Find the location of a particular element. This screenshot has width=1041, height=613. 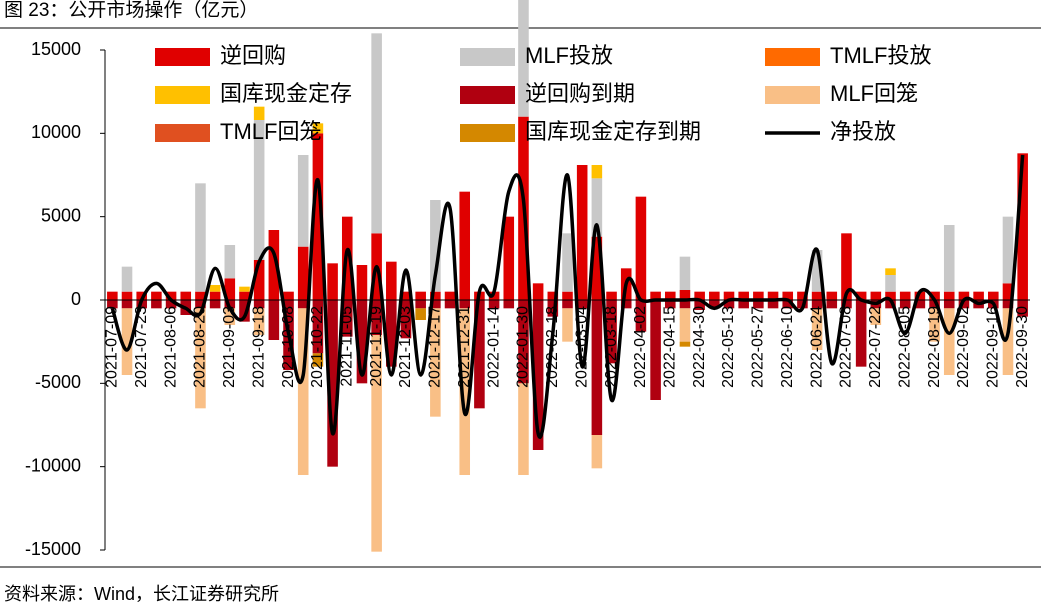

y-tick-label: -15000 is located at coordinates (53, 549).